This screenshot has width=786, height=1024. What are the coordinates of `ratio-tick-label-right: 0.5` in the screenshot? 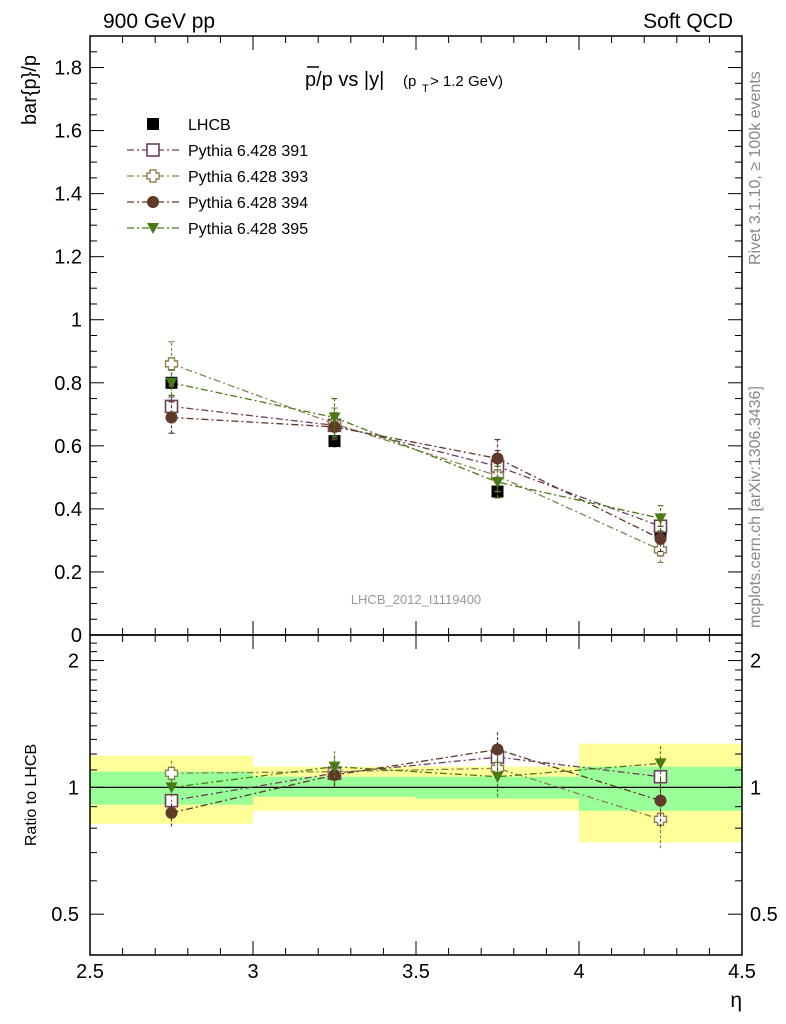 It's located at (764, 915).